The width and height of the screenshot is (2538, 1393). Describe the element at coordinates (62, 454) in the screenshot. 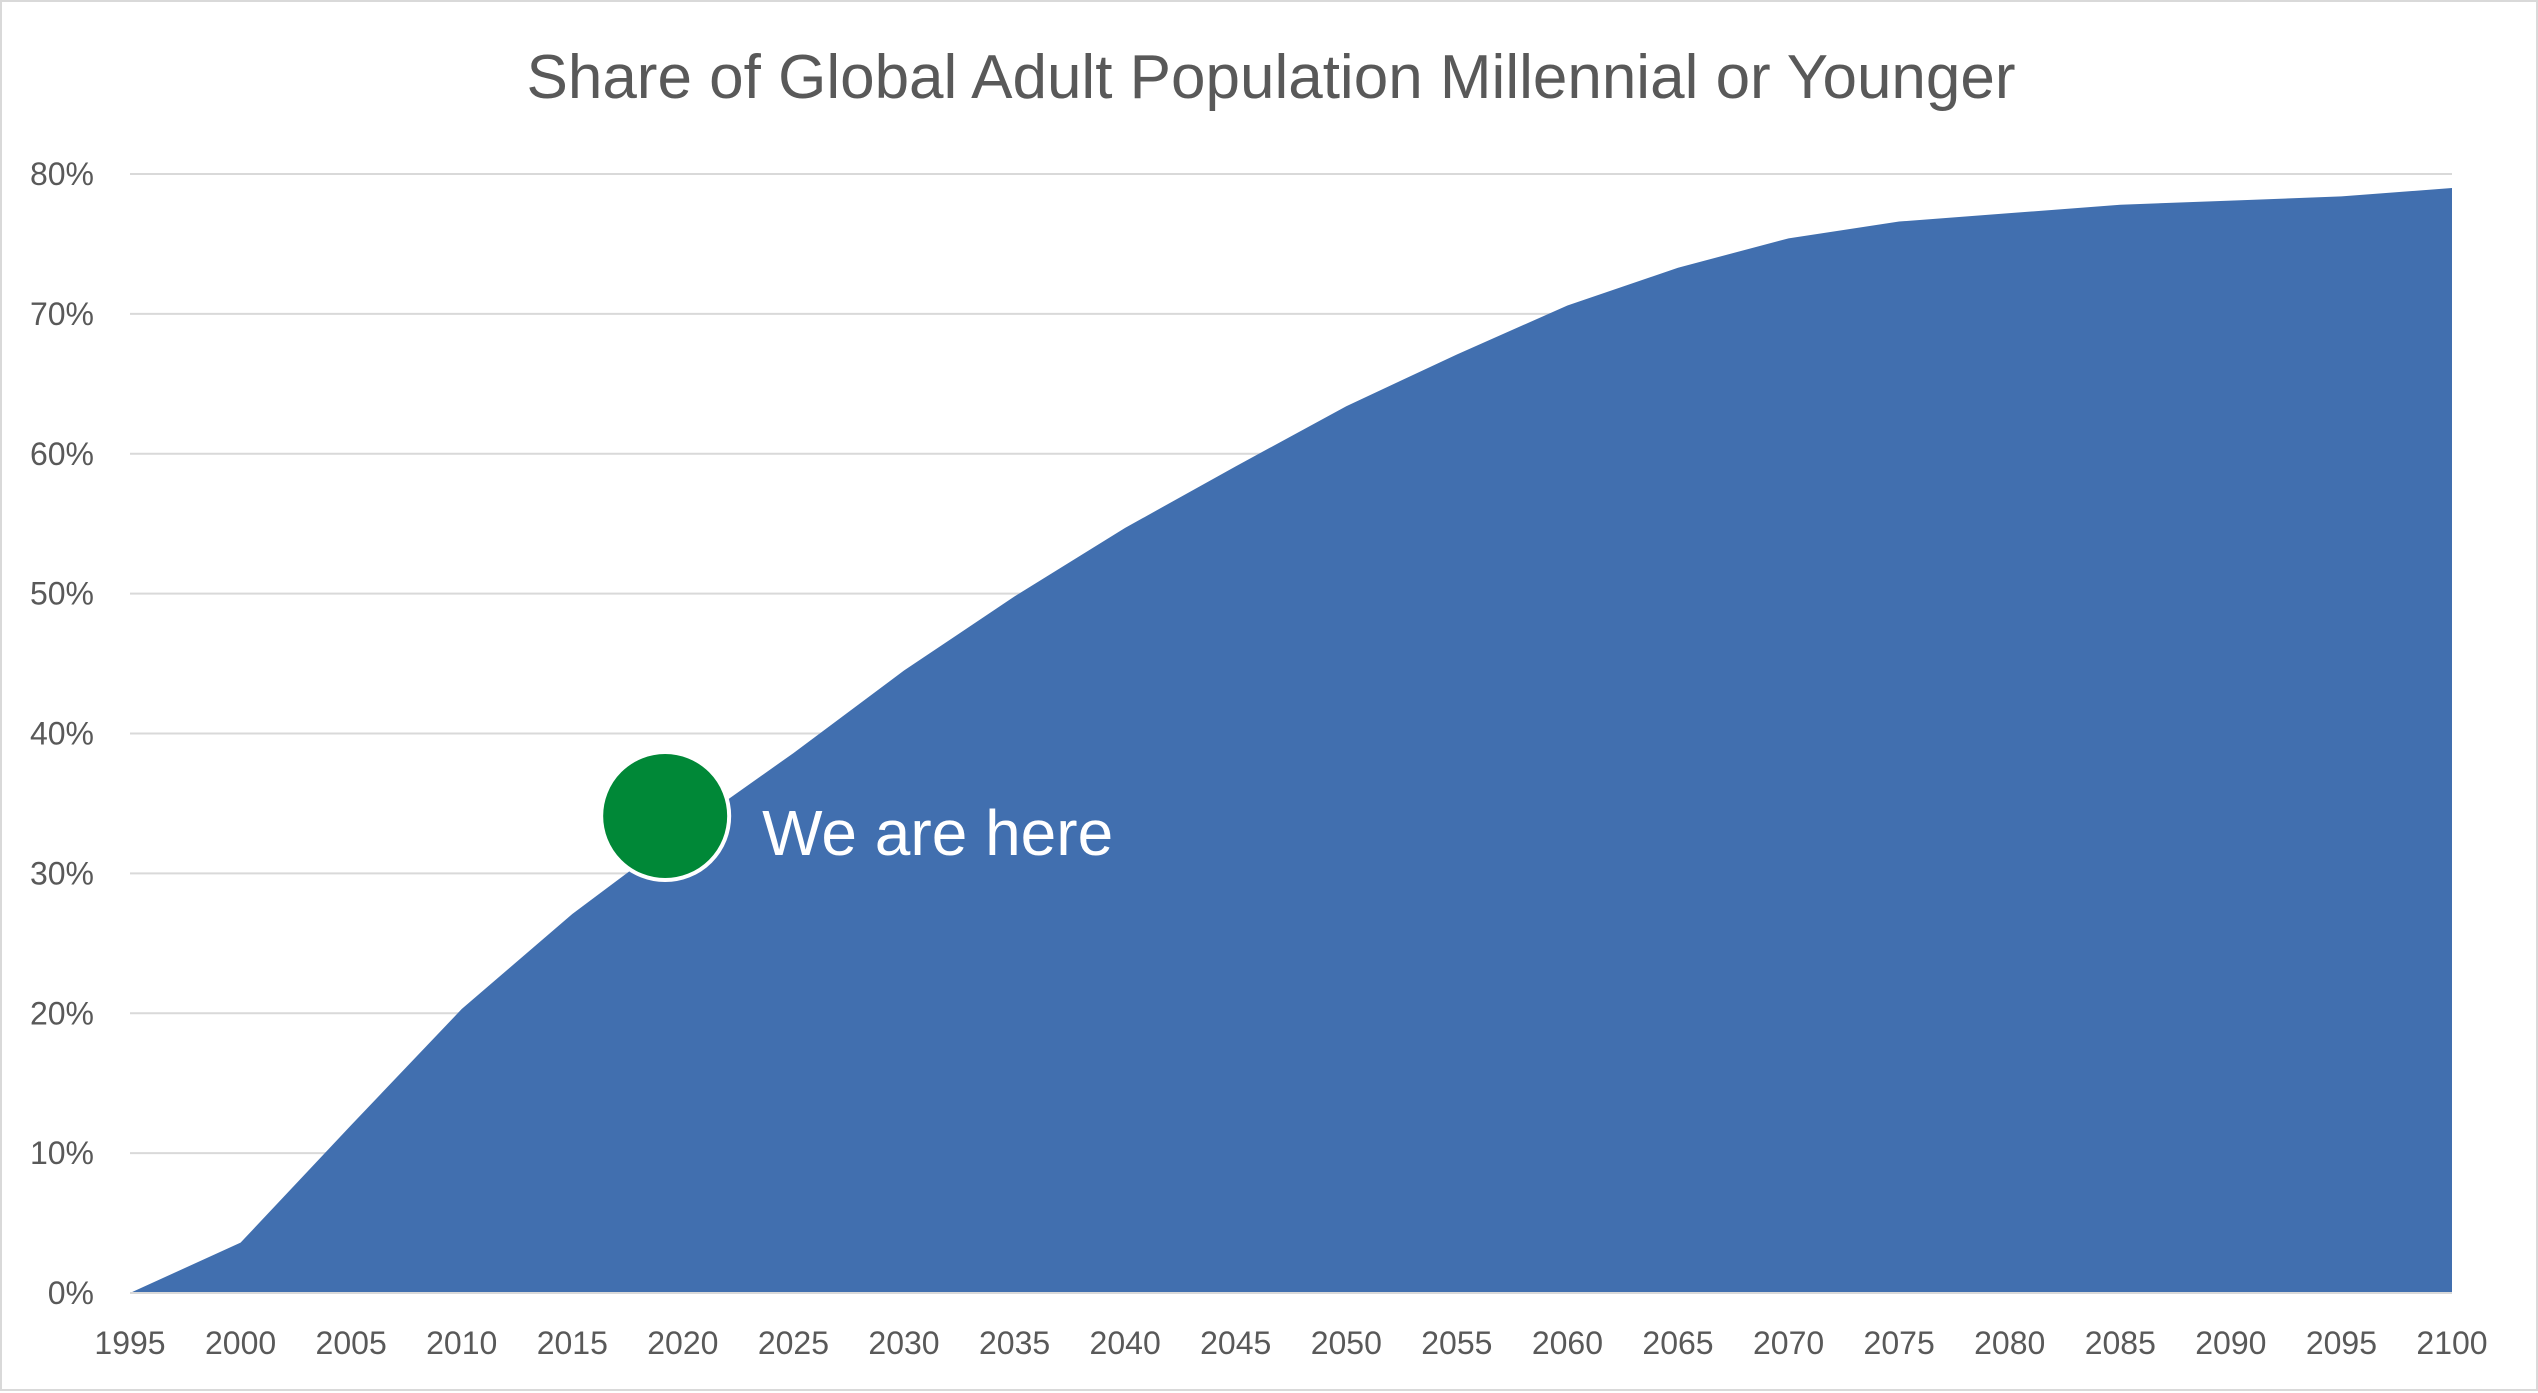

I see `y-tick-label: 60%` at that location.